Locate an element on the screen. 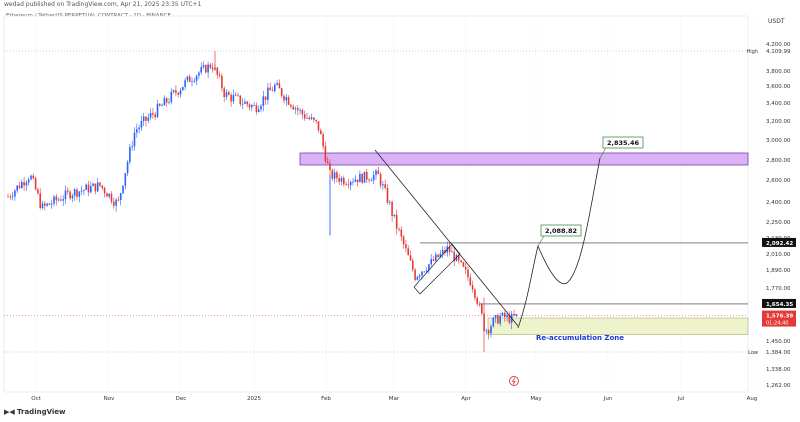 This screenshot has width=800, height=422. price-tick-label: 4,200.00 is located at coordinates (778, 45).